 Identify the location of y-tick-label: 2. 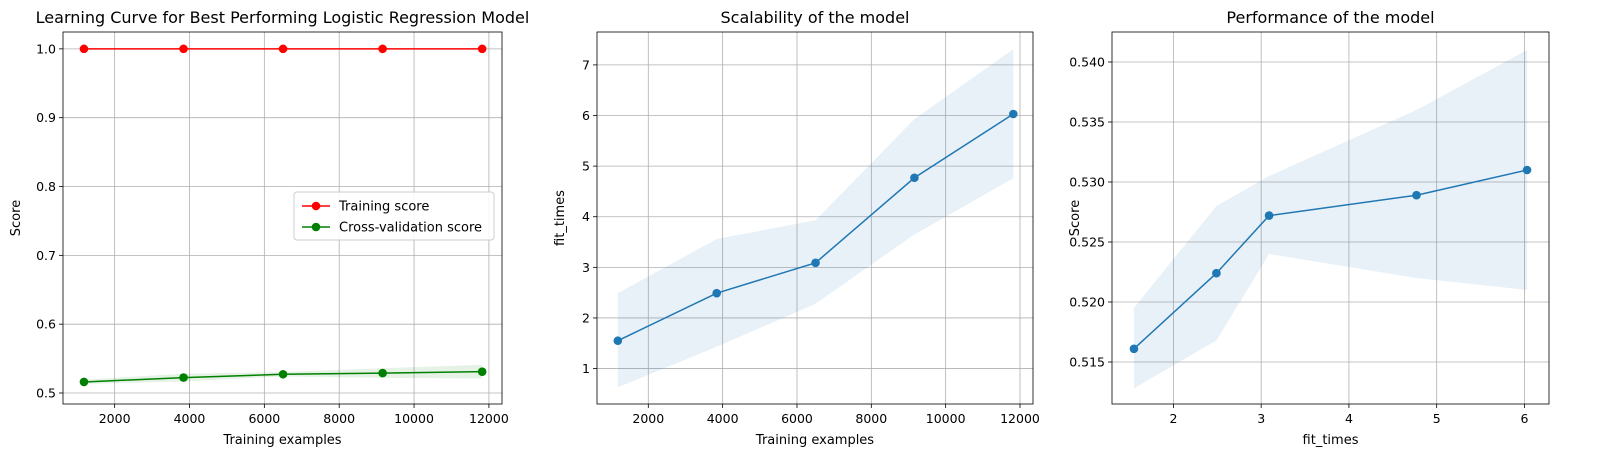
(586, 317).